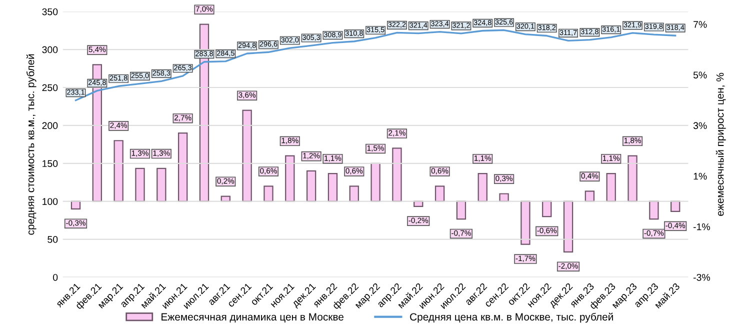 This screenshot has height=332, width=740. Describe the element at coordinates (700, 24) in the screenshot. I see `y2-tick-label: 7%` at that location.